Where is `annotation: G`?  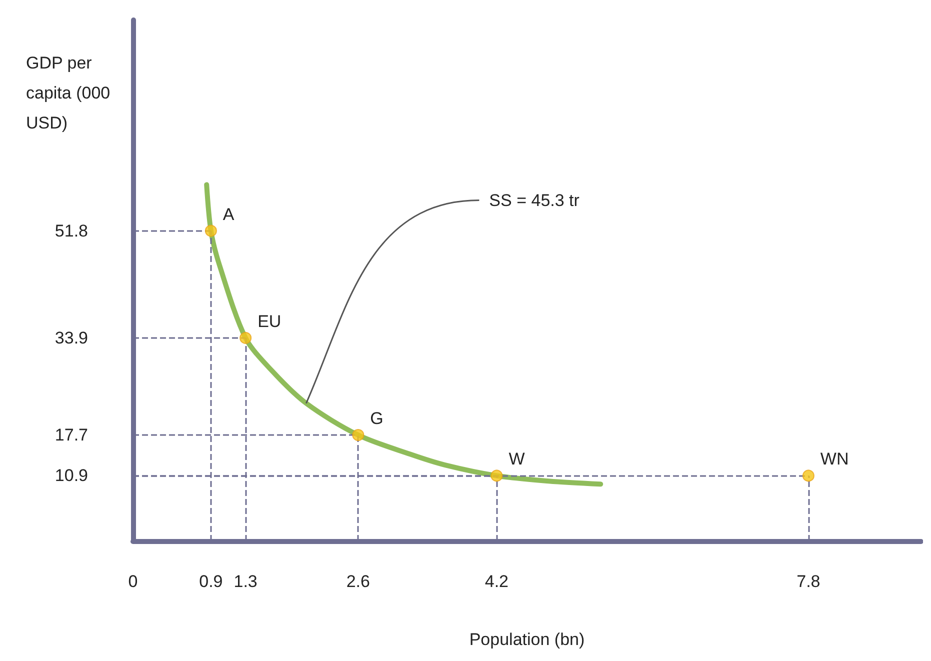
annotation: G is located at coordinates (377, 418).